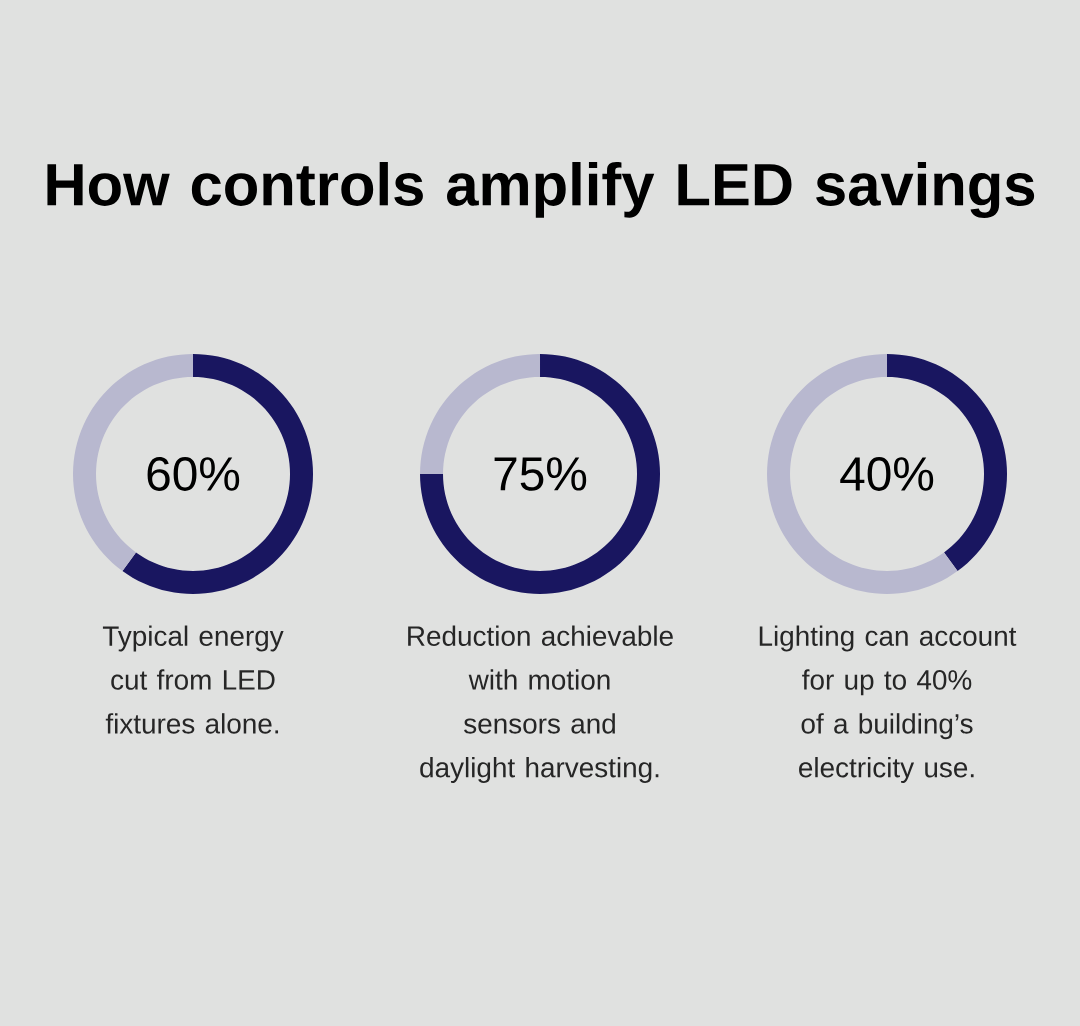 This screenshot has width=1080, height=1026. What do you see at coordinates (193, 474) in the screenshot?
I see `text: 60%` at bounding box center [193, 474].